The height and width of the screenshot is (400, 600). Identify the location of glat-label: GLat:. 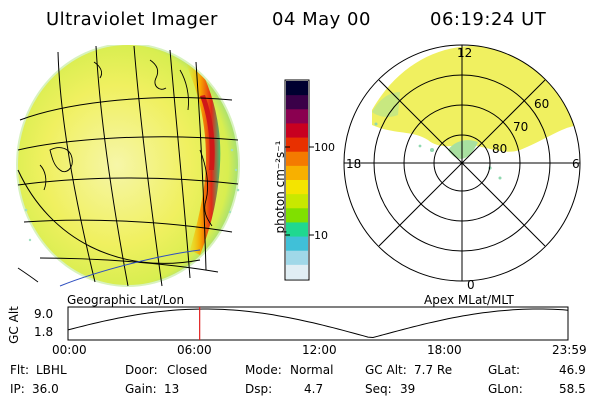
(504, 370).